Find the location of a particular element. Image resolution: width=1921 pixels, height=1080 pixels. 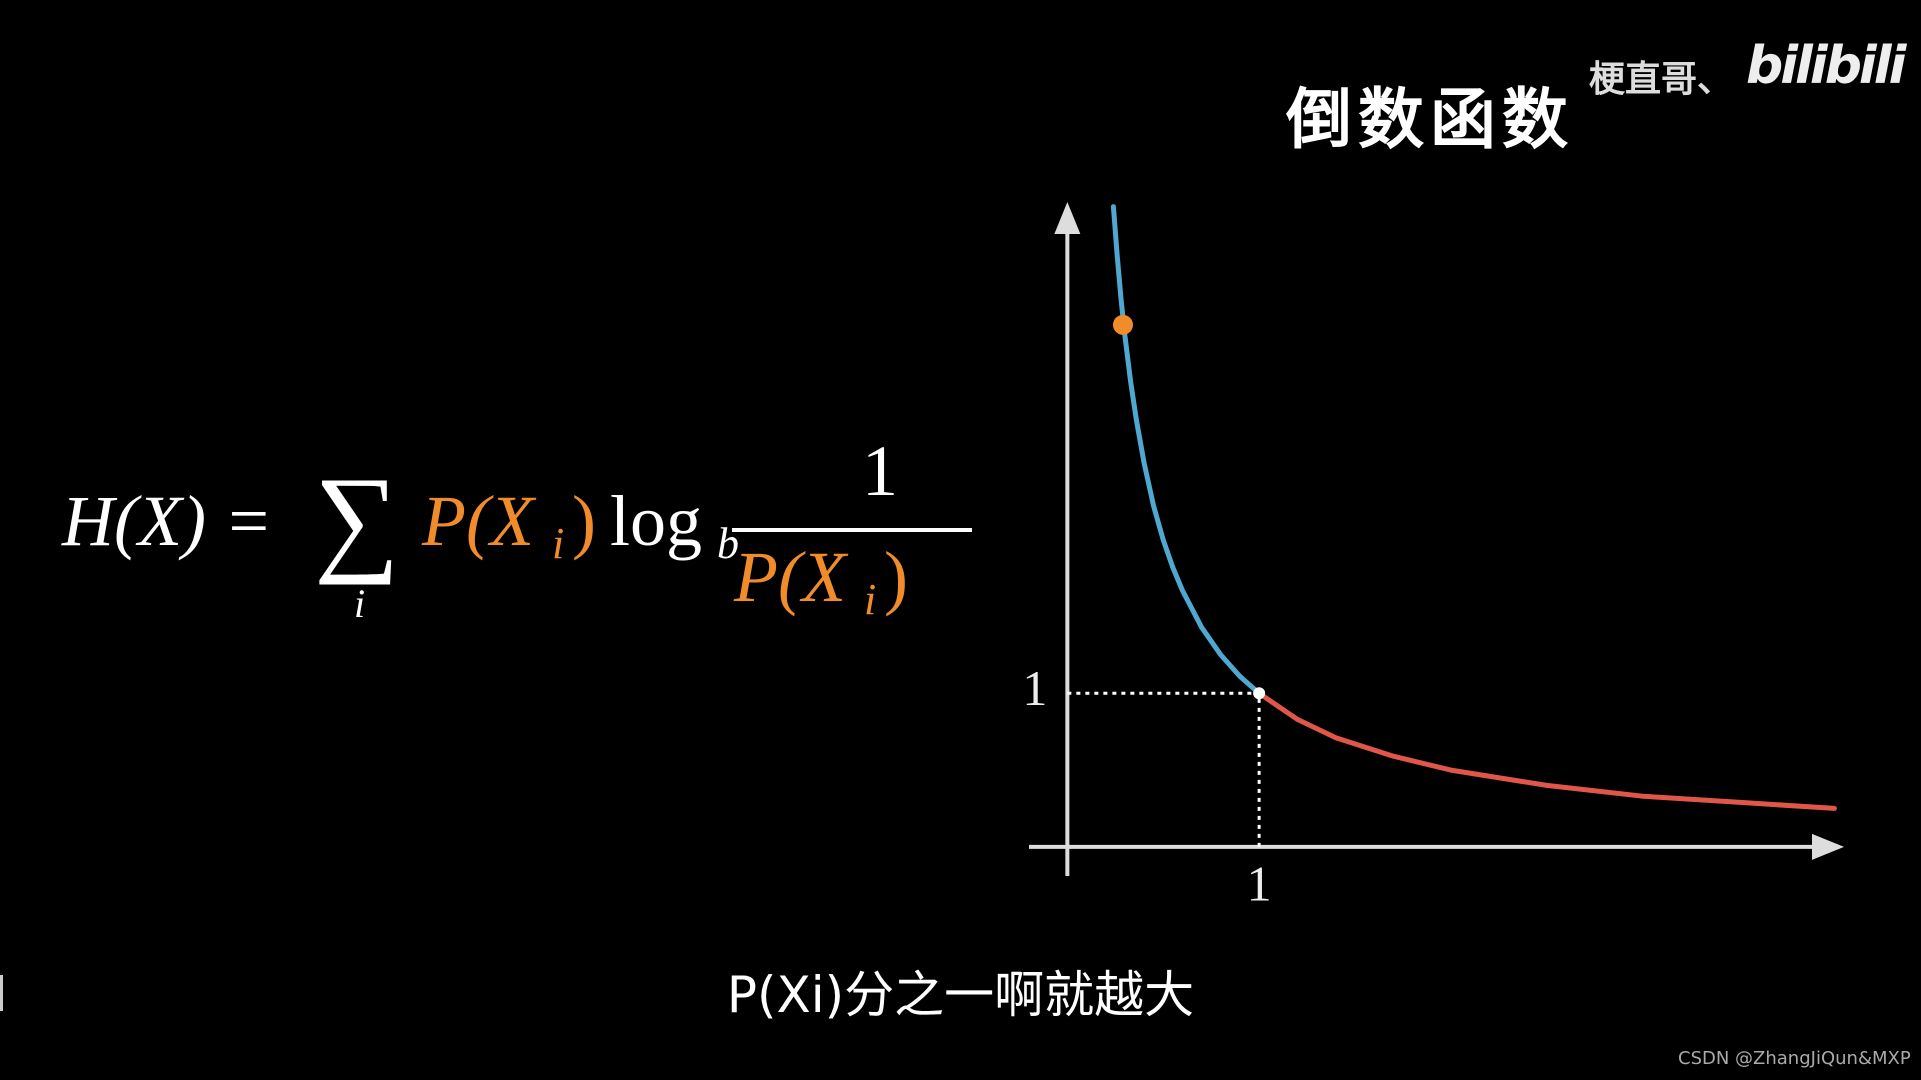

x-tick-label: 1 is located at coordinates (1259, 883).